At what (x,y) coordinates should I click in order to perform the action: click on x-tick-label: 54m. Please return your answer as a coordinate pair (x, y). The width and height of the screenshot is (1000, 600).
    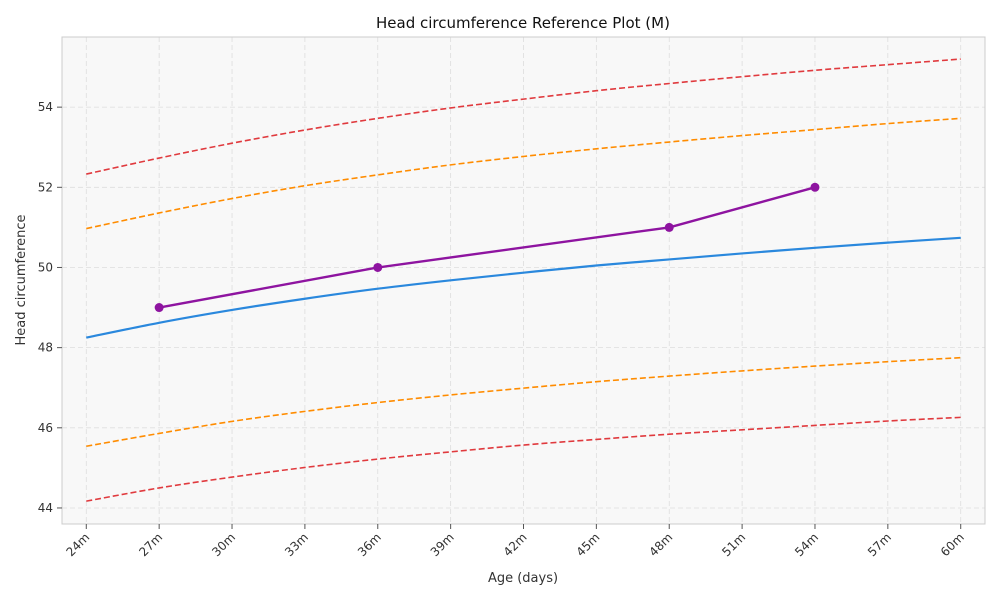
    Looking at the image, I should click on (806, 544).